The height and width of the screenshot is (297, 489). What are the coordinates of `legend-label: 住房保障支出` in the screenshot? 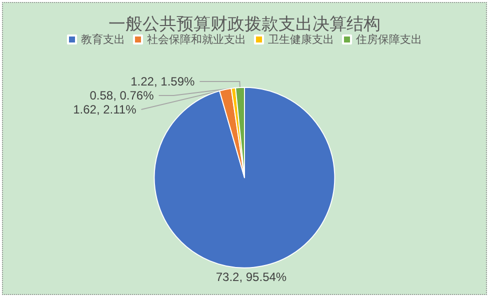 It's located at (389, 39).